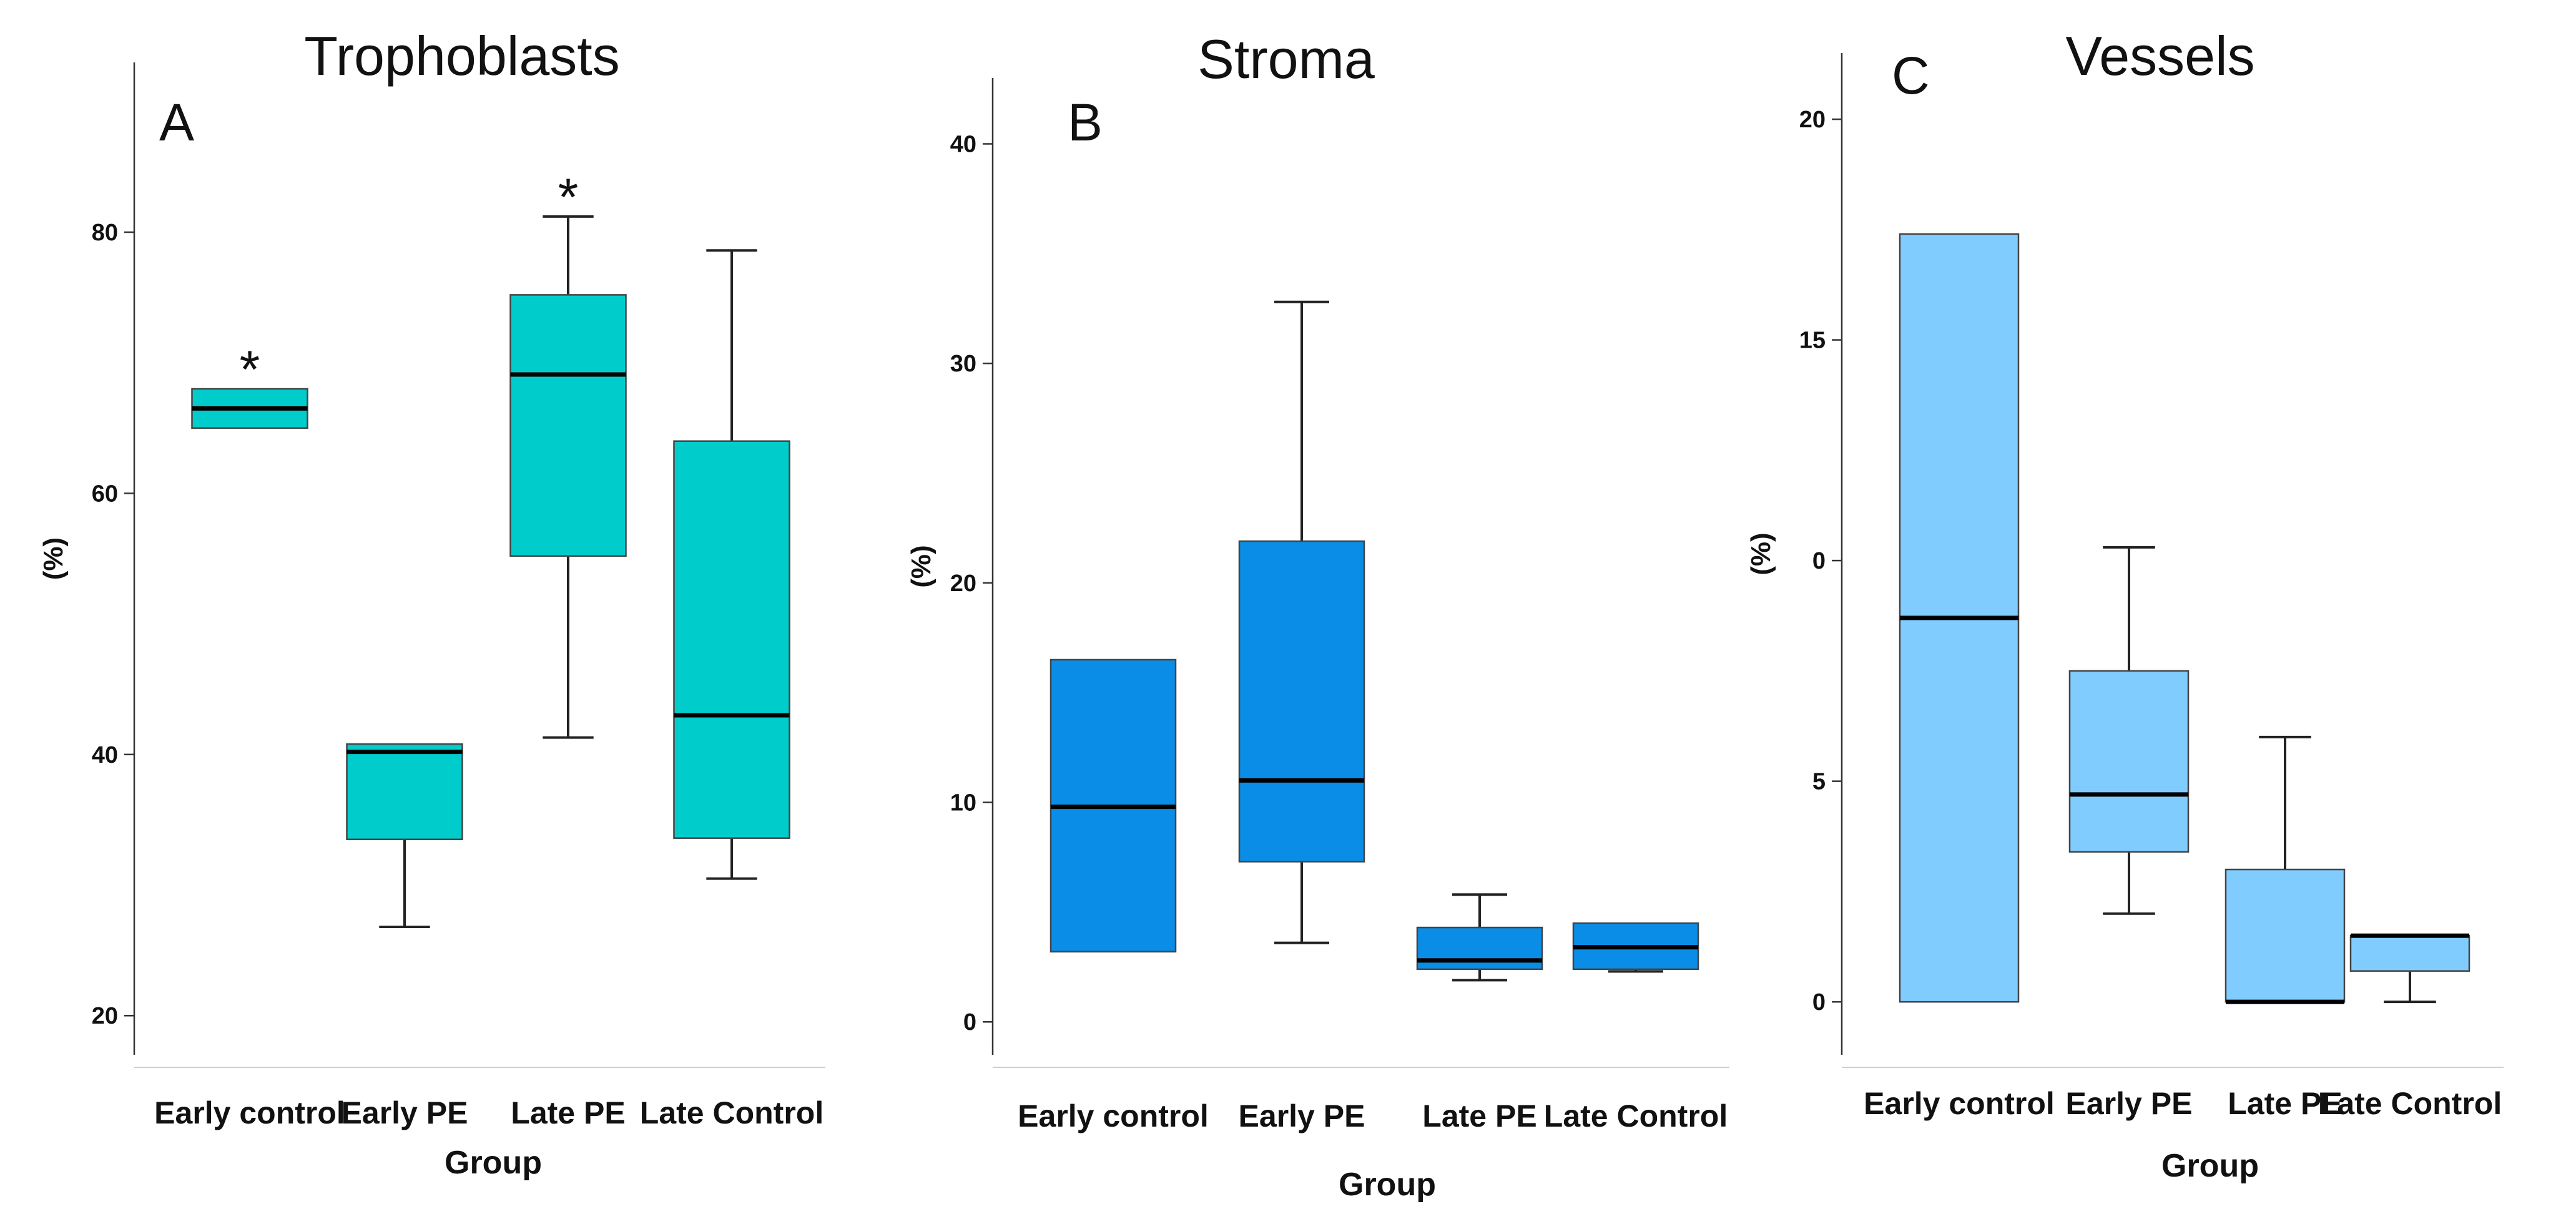  Describe the element at coordinates (105, 233) in the screenshot. I see `y-tick-label: 80` at that location.